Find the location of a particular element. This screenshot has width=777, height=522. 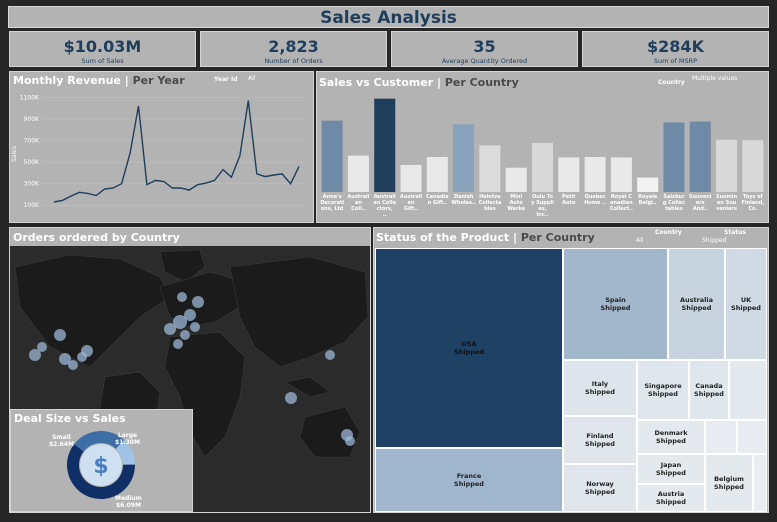

treemap-cell-italy: Italy Shipped is located at coordinates (600, 388).